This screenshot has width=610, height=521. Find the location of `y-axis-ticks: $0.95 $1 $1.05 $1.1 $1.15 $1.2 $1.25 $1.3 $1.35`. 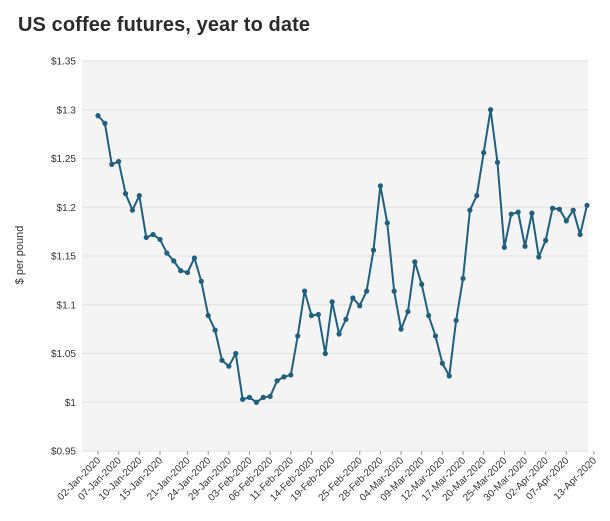

y-axis-ticks: $0.95 $1 $1.05 $1.1 $1.15 $1.2 $1.25 $1.3 $1.35 is located at coordinates (63, 257).